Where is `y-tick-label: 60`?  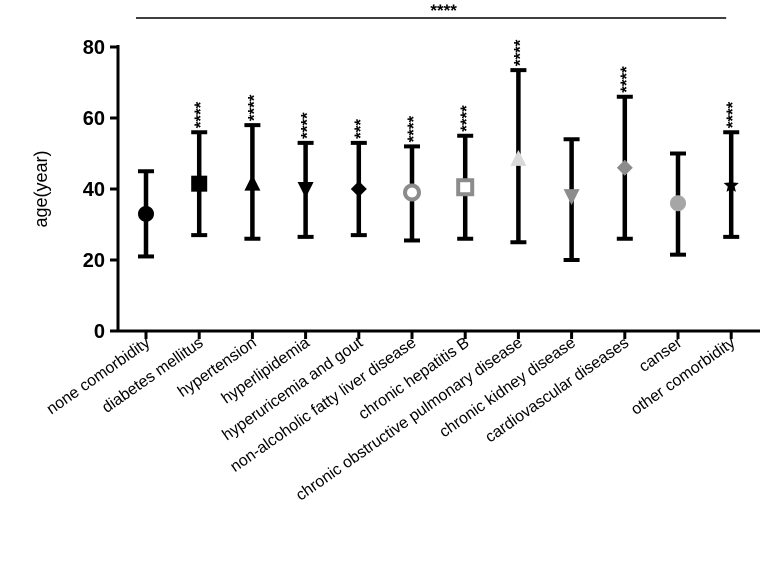 y-tick-label: 60 is located at coordinates (94, 119).